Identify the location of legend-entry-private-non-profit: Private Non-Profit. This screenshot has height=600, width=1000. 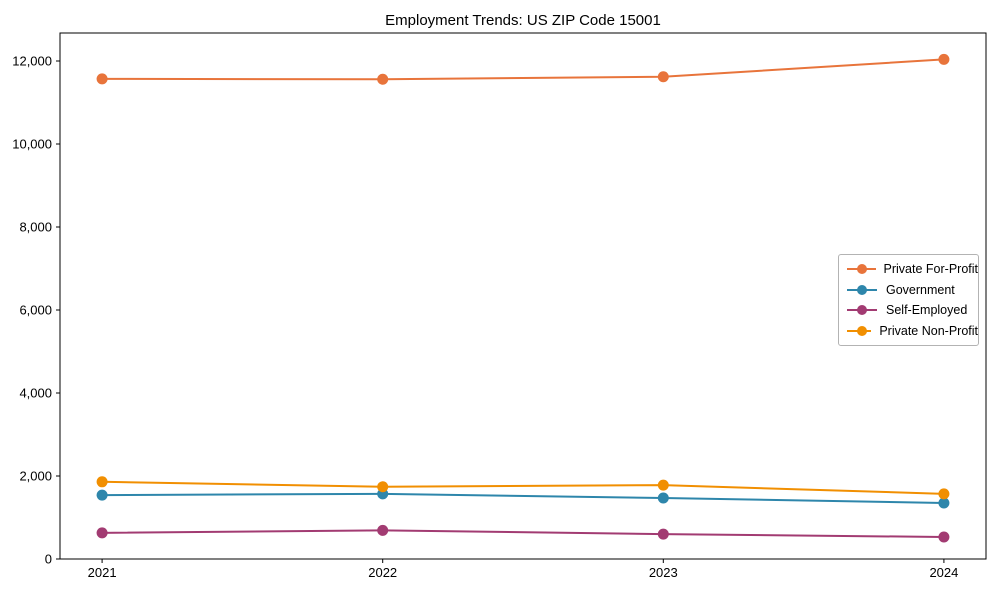
(912, 331).